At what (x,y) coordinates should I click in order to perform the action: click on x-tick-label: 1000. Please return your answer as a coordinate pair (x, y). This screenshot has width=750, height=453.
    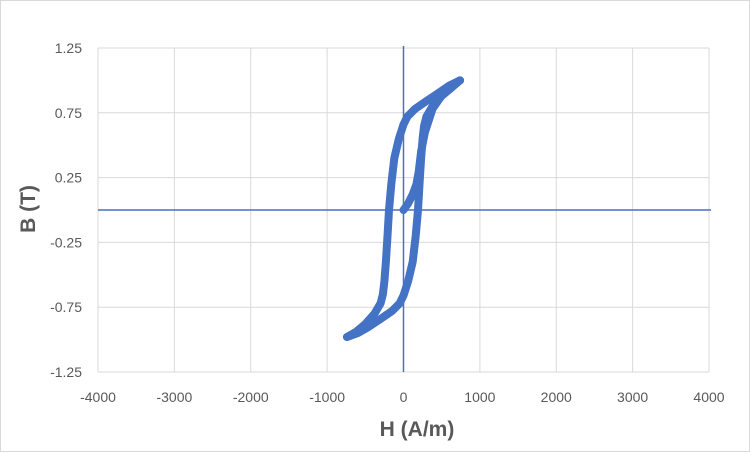
    Looking at the image, I should click on (479, 397).